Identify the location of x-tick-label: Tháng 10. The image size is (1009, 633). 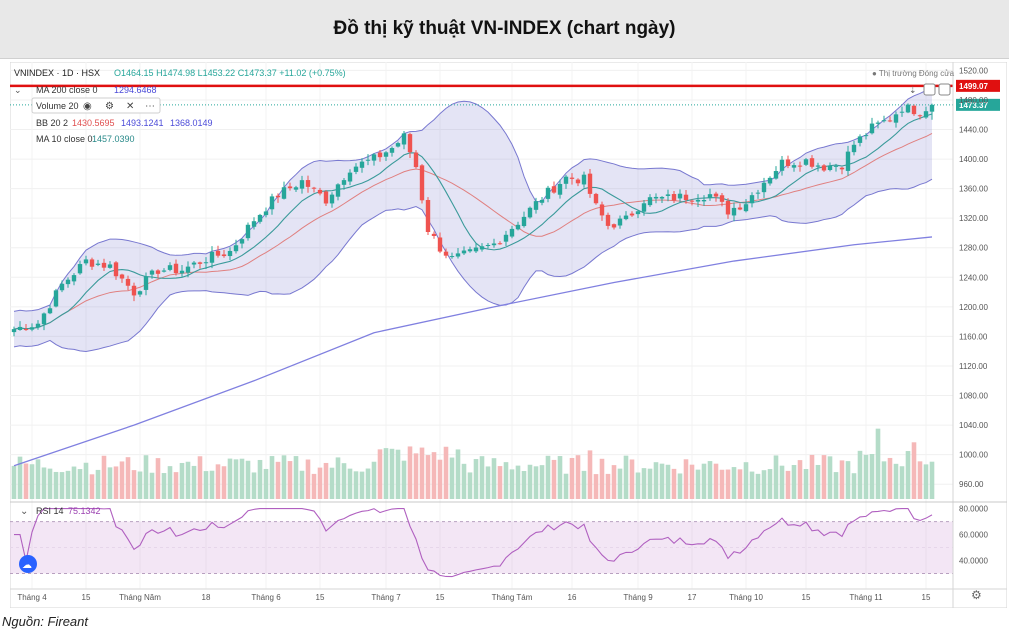
(746, 597).